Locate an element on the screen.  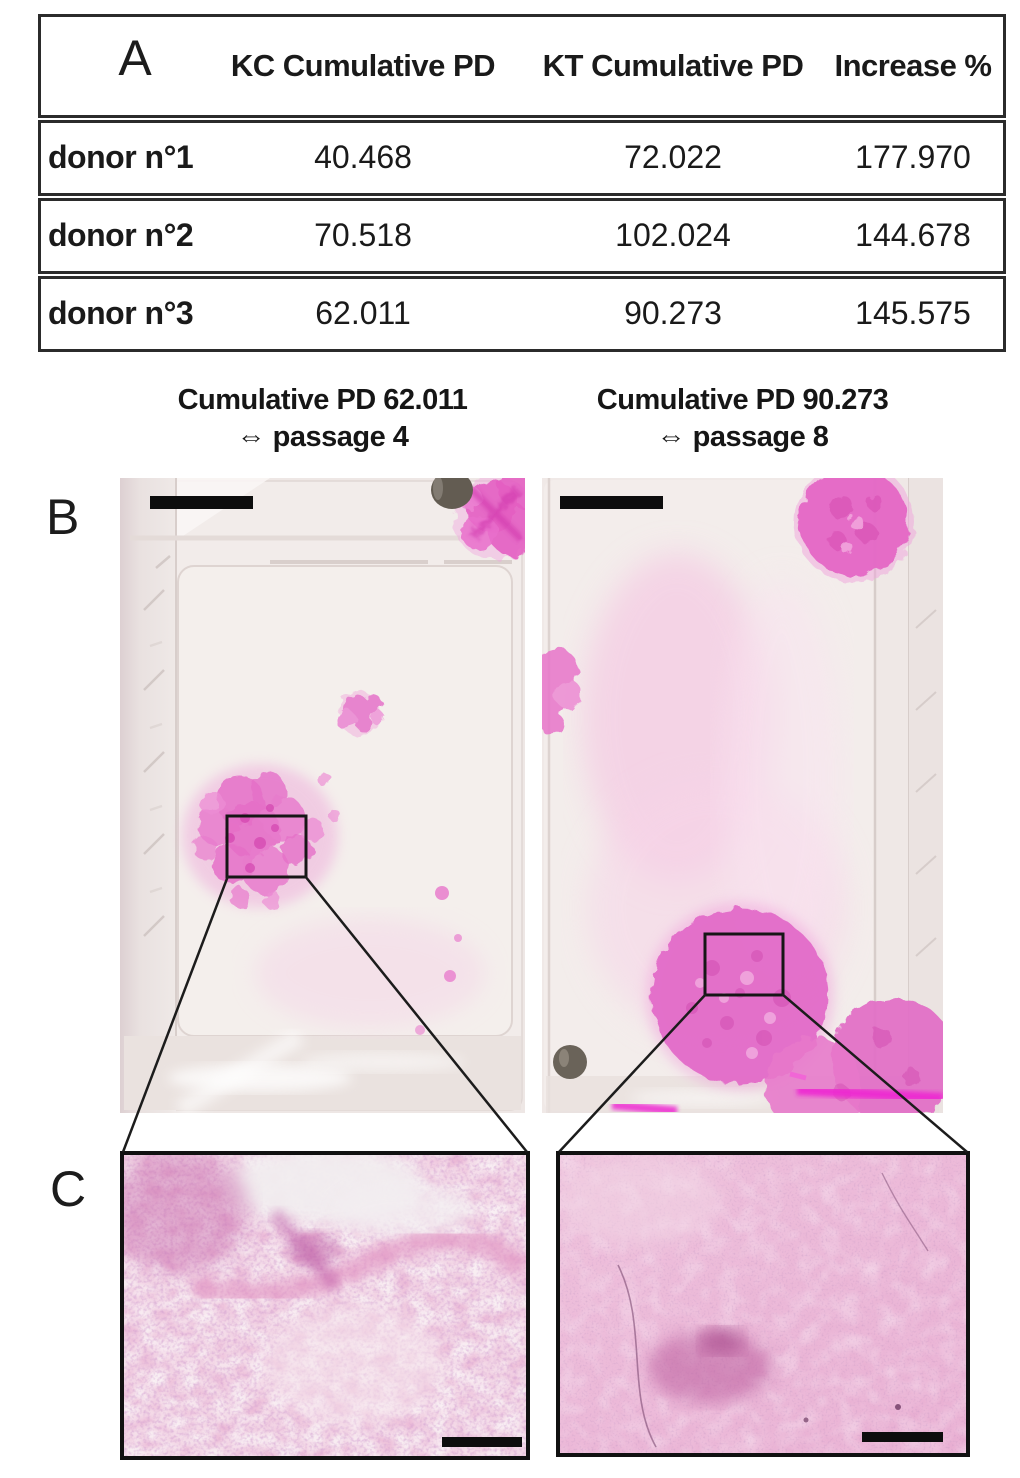
colony-cluster-center is located at coordinates (360, 714).